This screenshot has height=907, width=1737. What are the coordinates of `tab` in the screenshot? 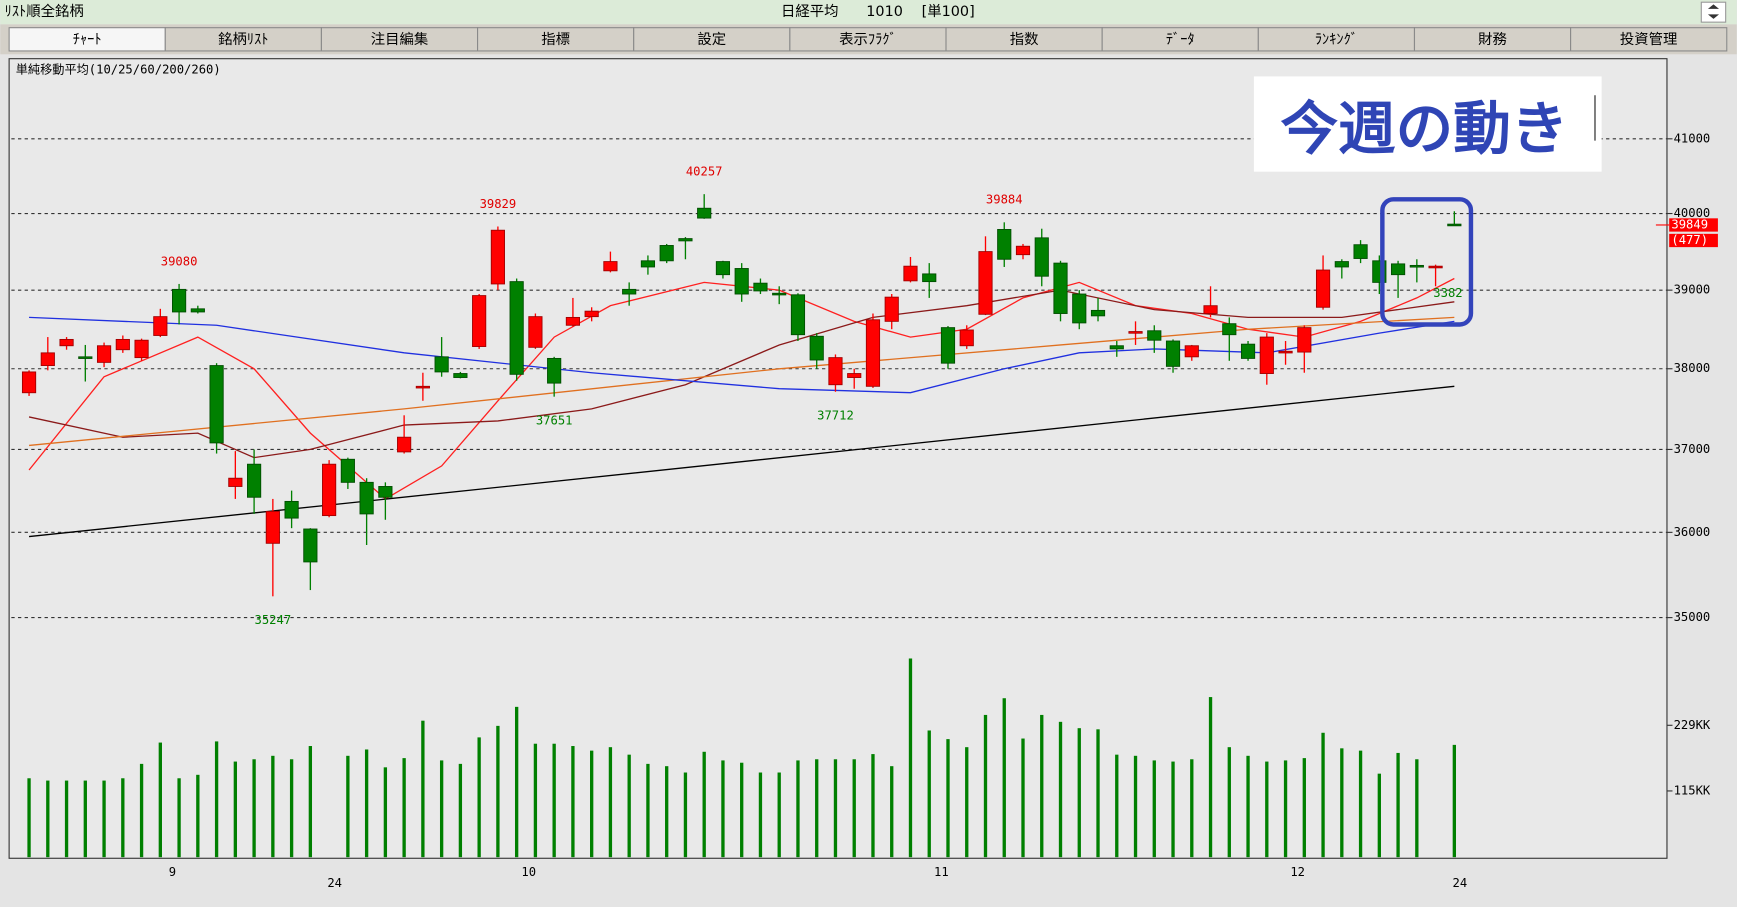 It's located at (1649, 39).